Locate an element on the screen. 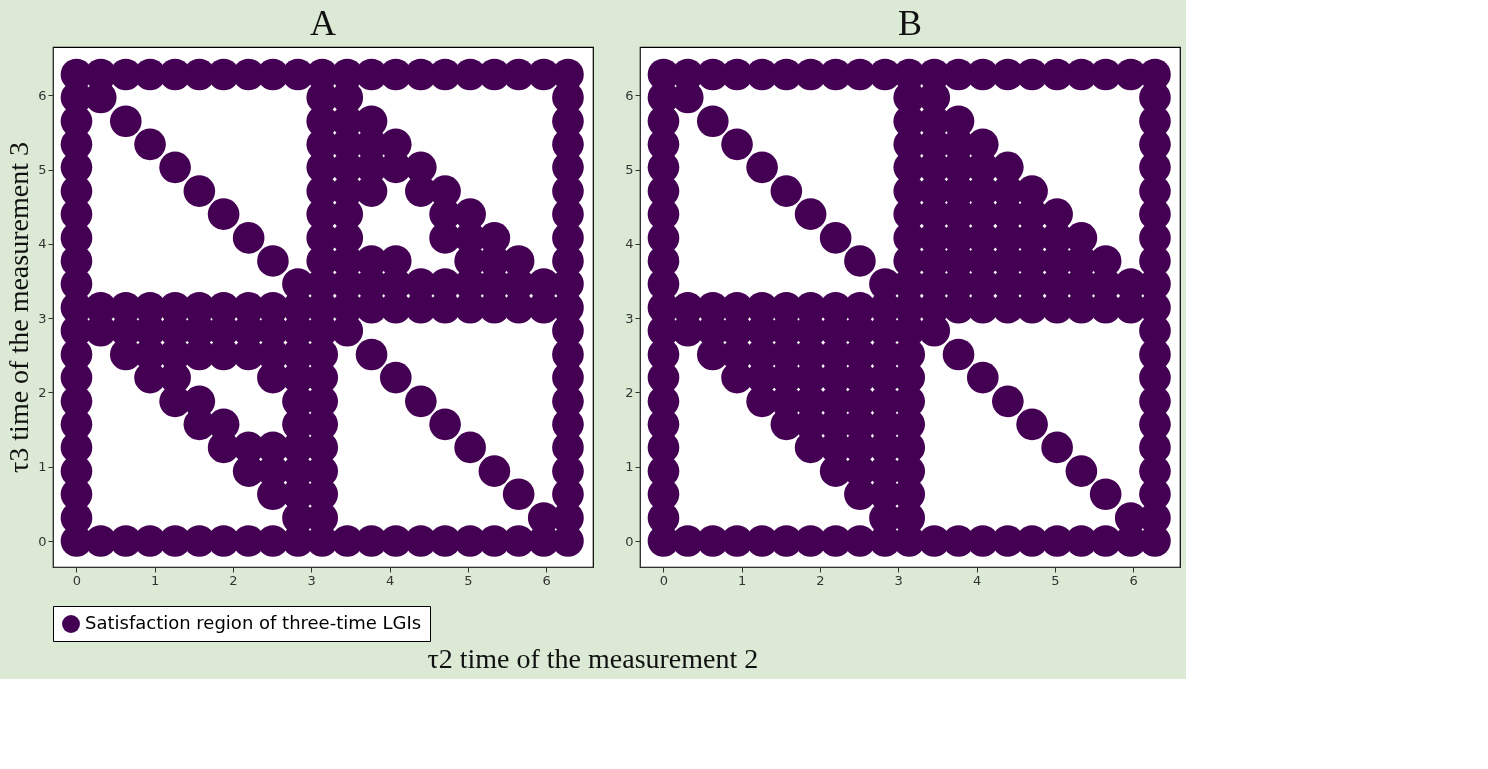 This screenshot has width=1488, height=769. x-axis-title: τ2 time of the measurement 2 is located at coordinates (593, 658).